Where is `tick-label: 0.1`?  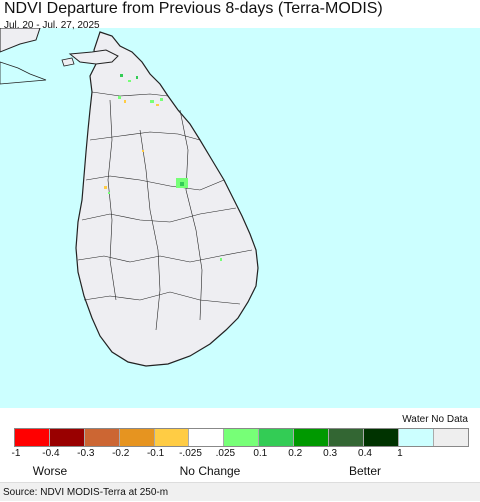 tick-label: 0.1 is located at coordinates (260, 453).